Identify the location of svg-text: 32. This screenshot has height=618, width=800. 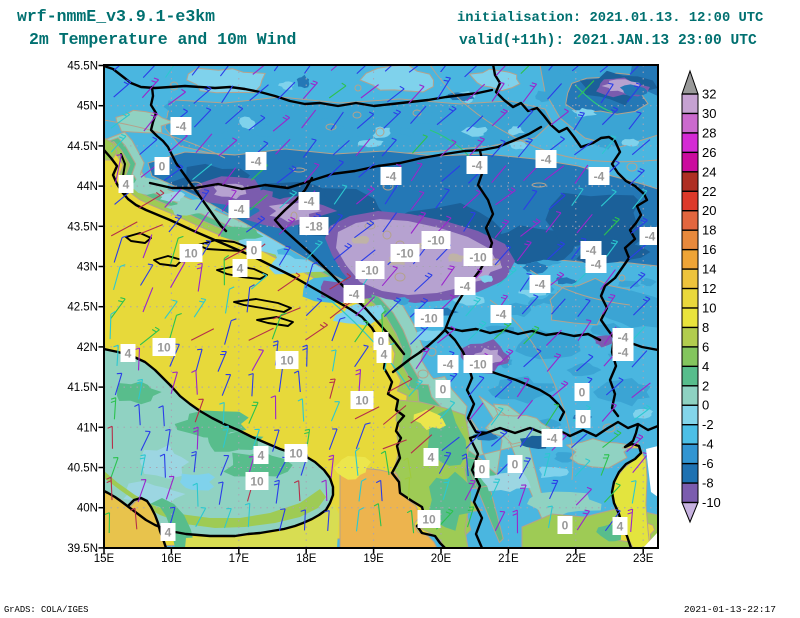
(709, 94).